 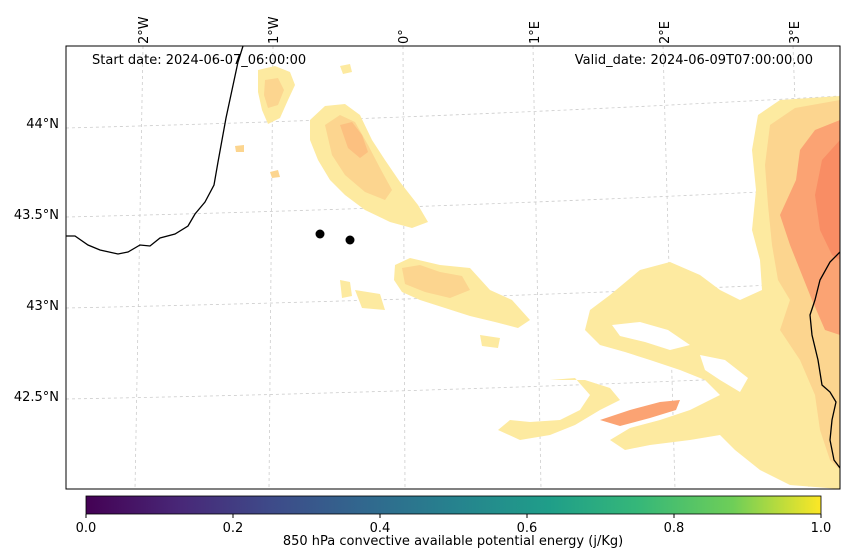 What do you see at coordinates (453, 505) in the screenshot?
I see `colorbar-gradient` at bounding box center [453, 505].